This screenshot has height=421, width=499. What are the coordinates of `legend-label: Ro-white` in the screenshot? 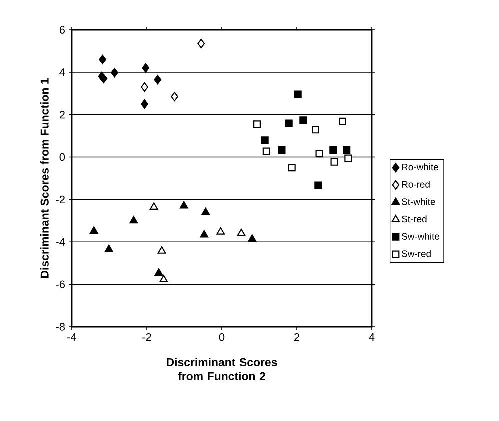 It's located at (420, 167).